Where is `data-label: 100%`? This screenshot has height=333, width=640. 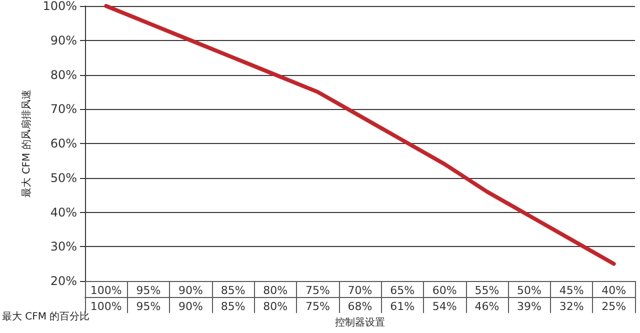
data-label: 100% is located at coordinates (106, 306).